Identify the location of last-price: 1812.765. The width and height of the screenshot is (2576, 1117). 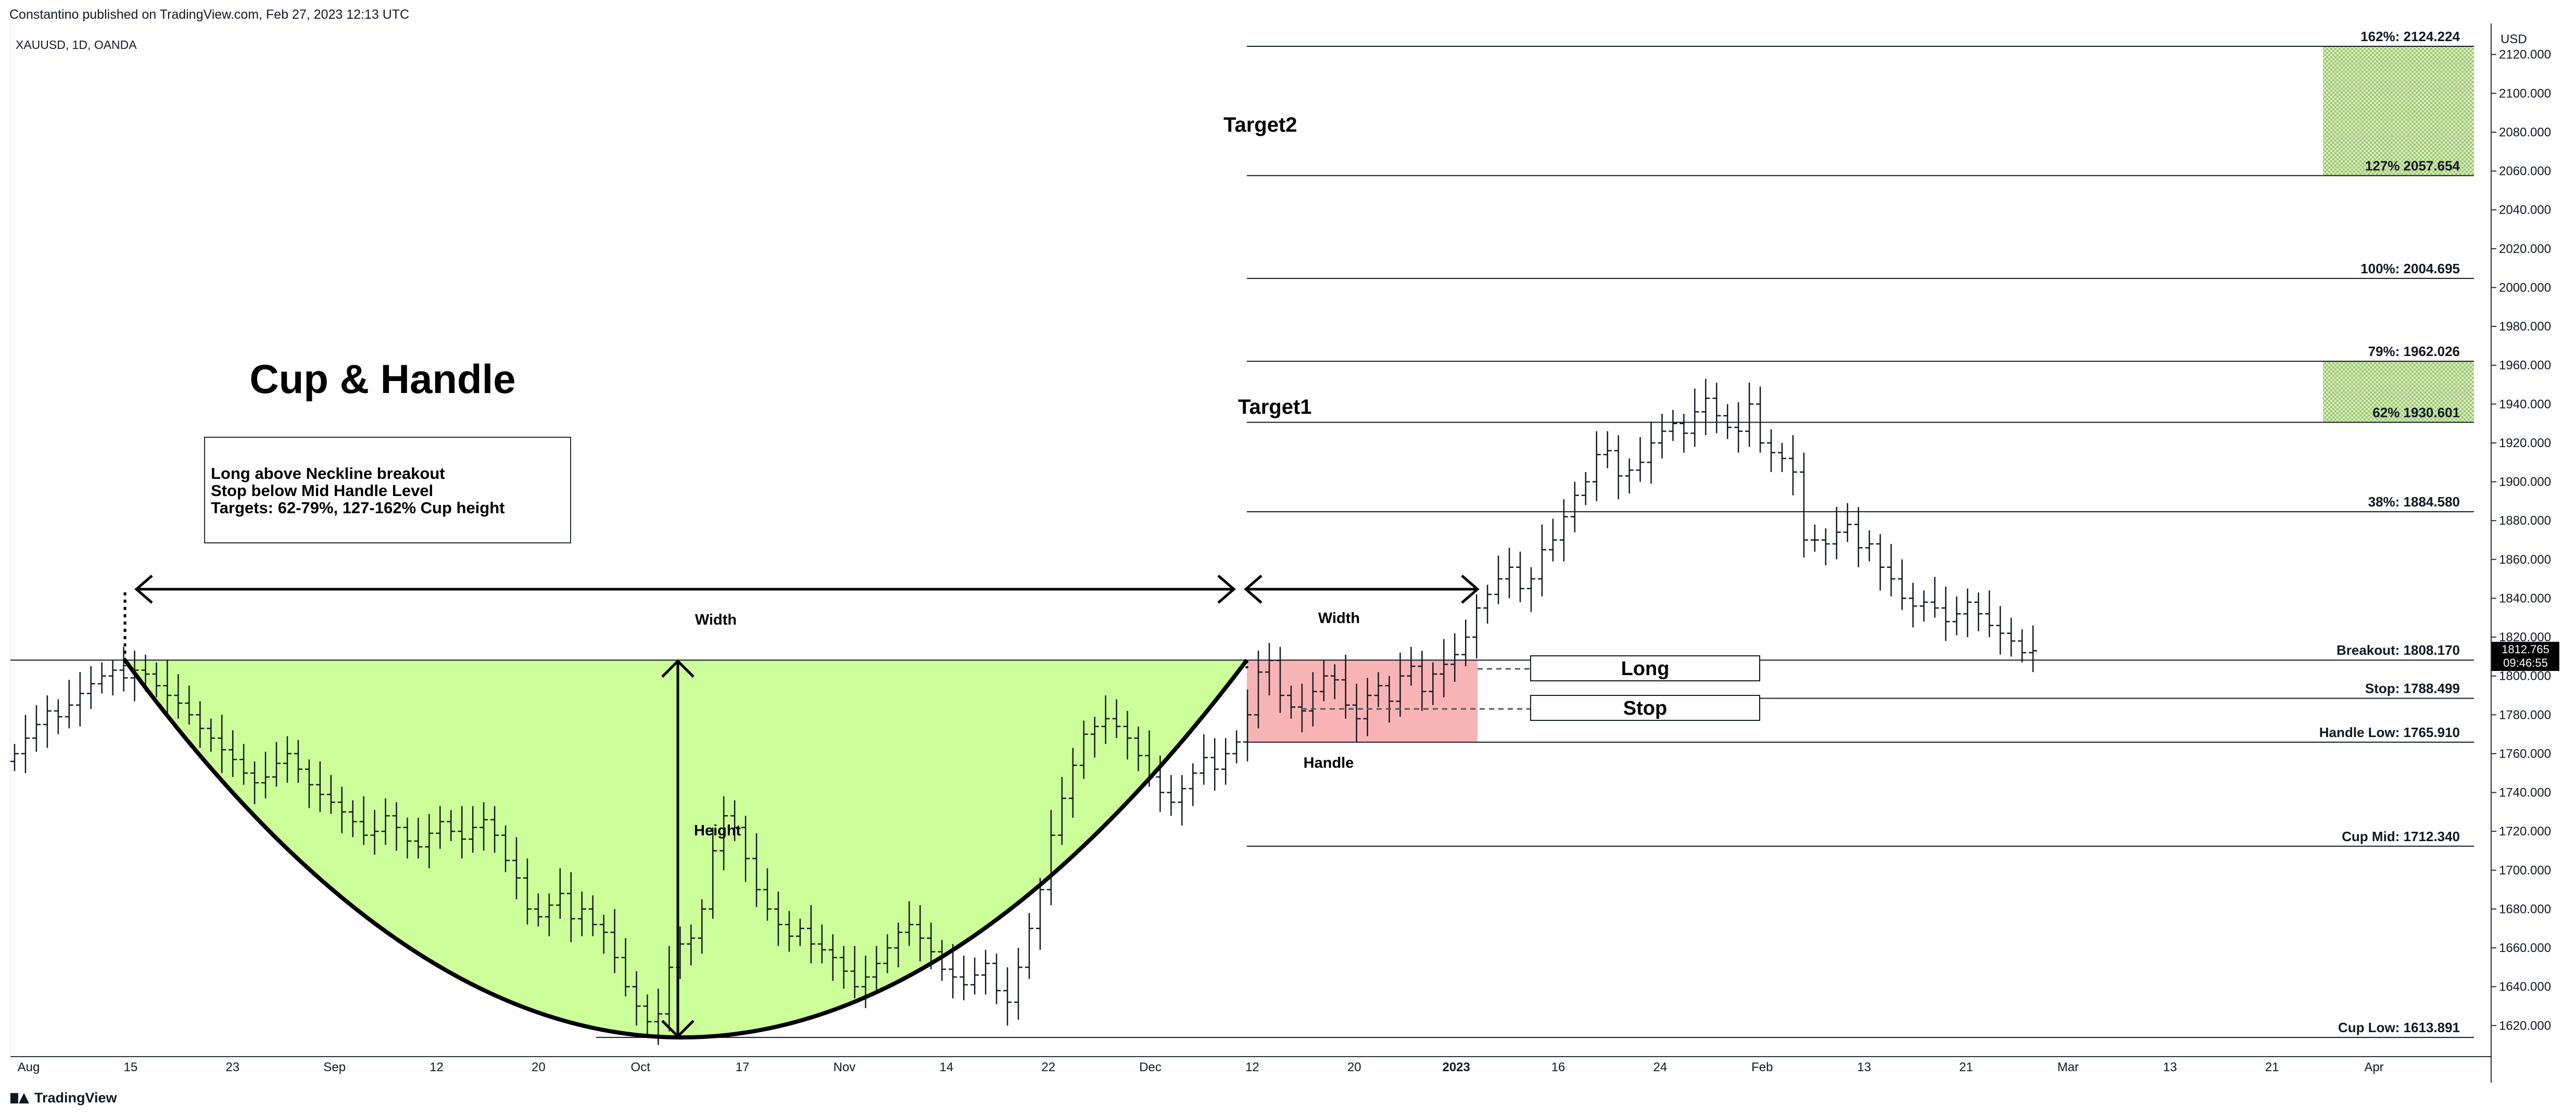
(2525, 649).